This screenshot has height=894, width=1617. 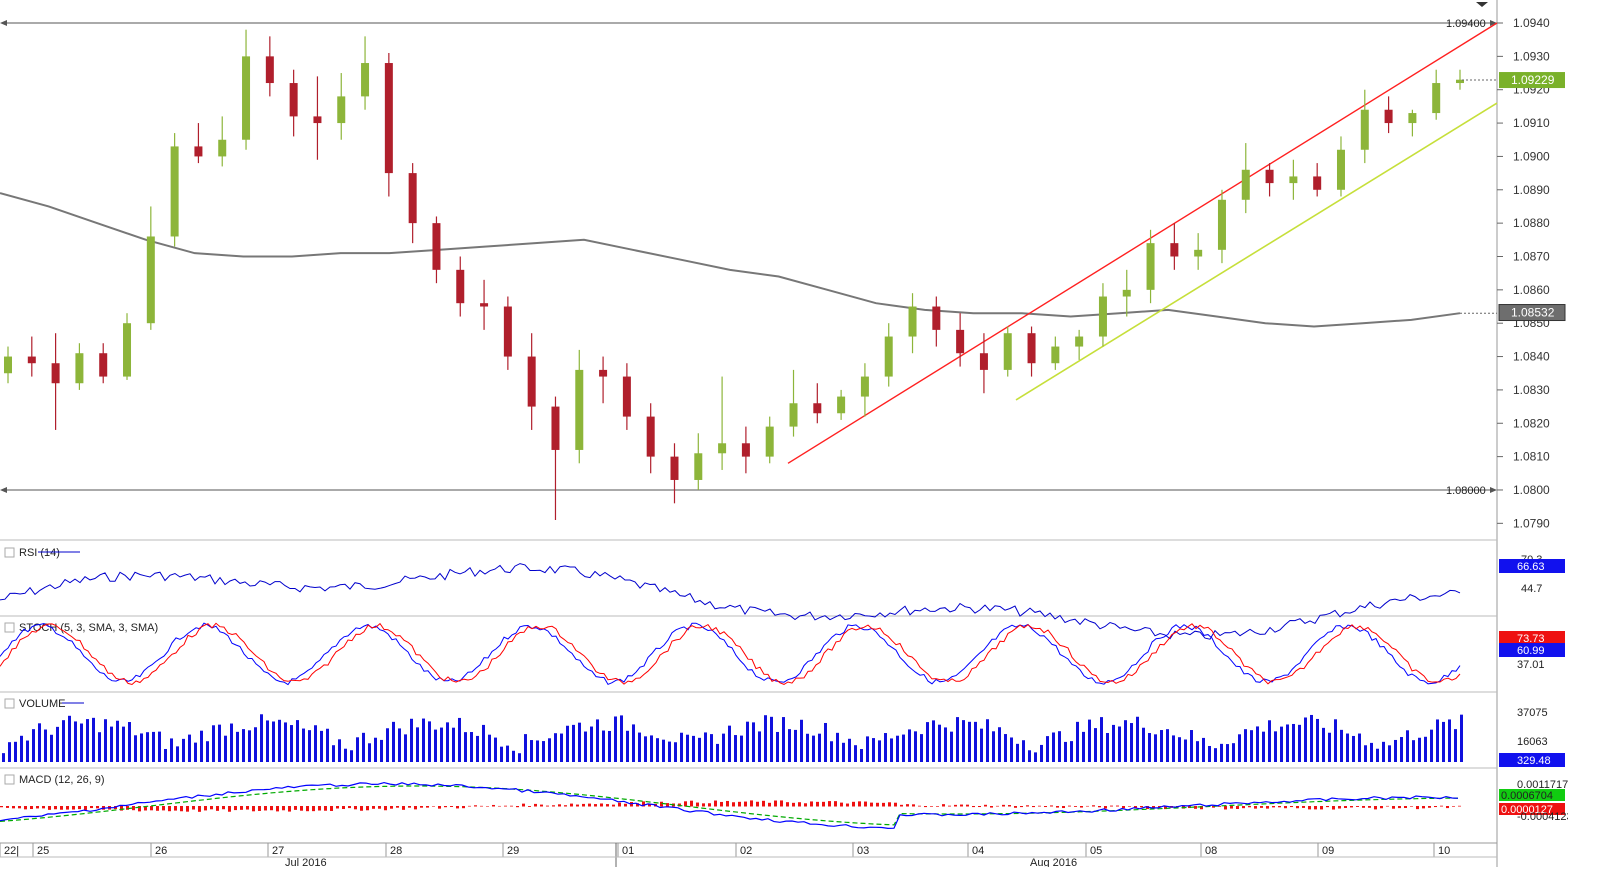 What do you see at coordinates (1532, 566) in the screenshot?
I see `rsi-value-badge` at bounding box center [1532, 566].